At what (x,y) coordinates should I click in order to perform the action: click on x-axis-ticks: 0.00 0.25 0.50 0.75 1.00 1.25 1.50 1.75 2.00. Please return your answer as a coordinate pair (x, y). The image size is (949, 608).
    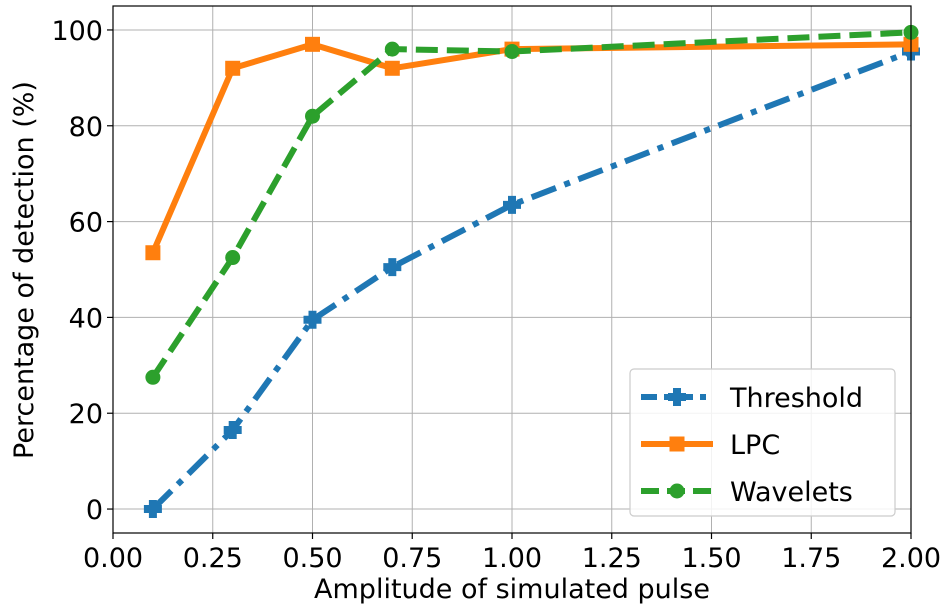
    Looking at the image, I should click on (512, 553).